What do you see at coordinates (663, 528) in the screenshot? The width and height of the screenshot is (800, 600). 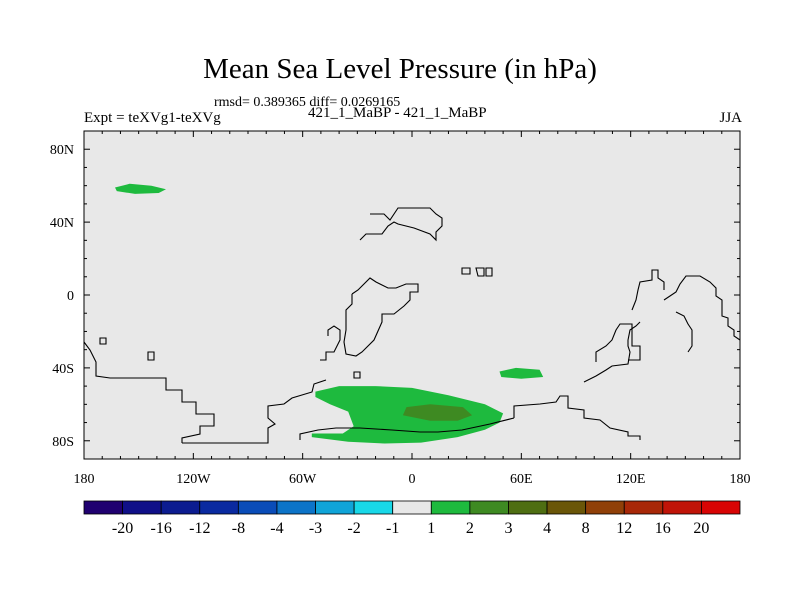 I see `colorbar-label: 16` at bounding box center [663, 528].